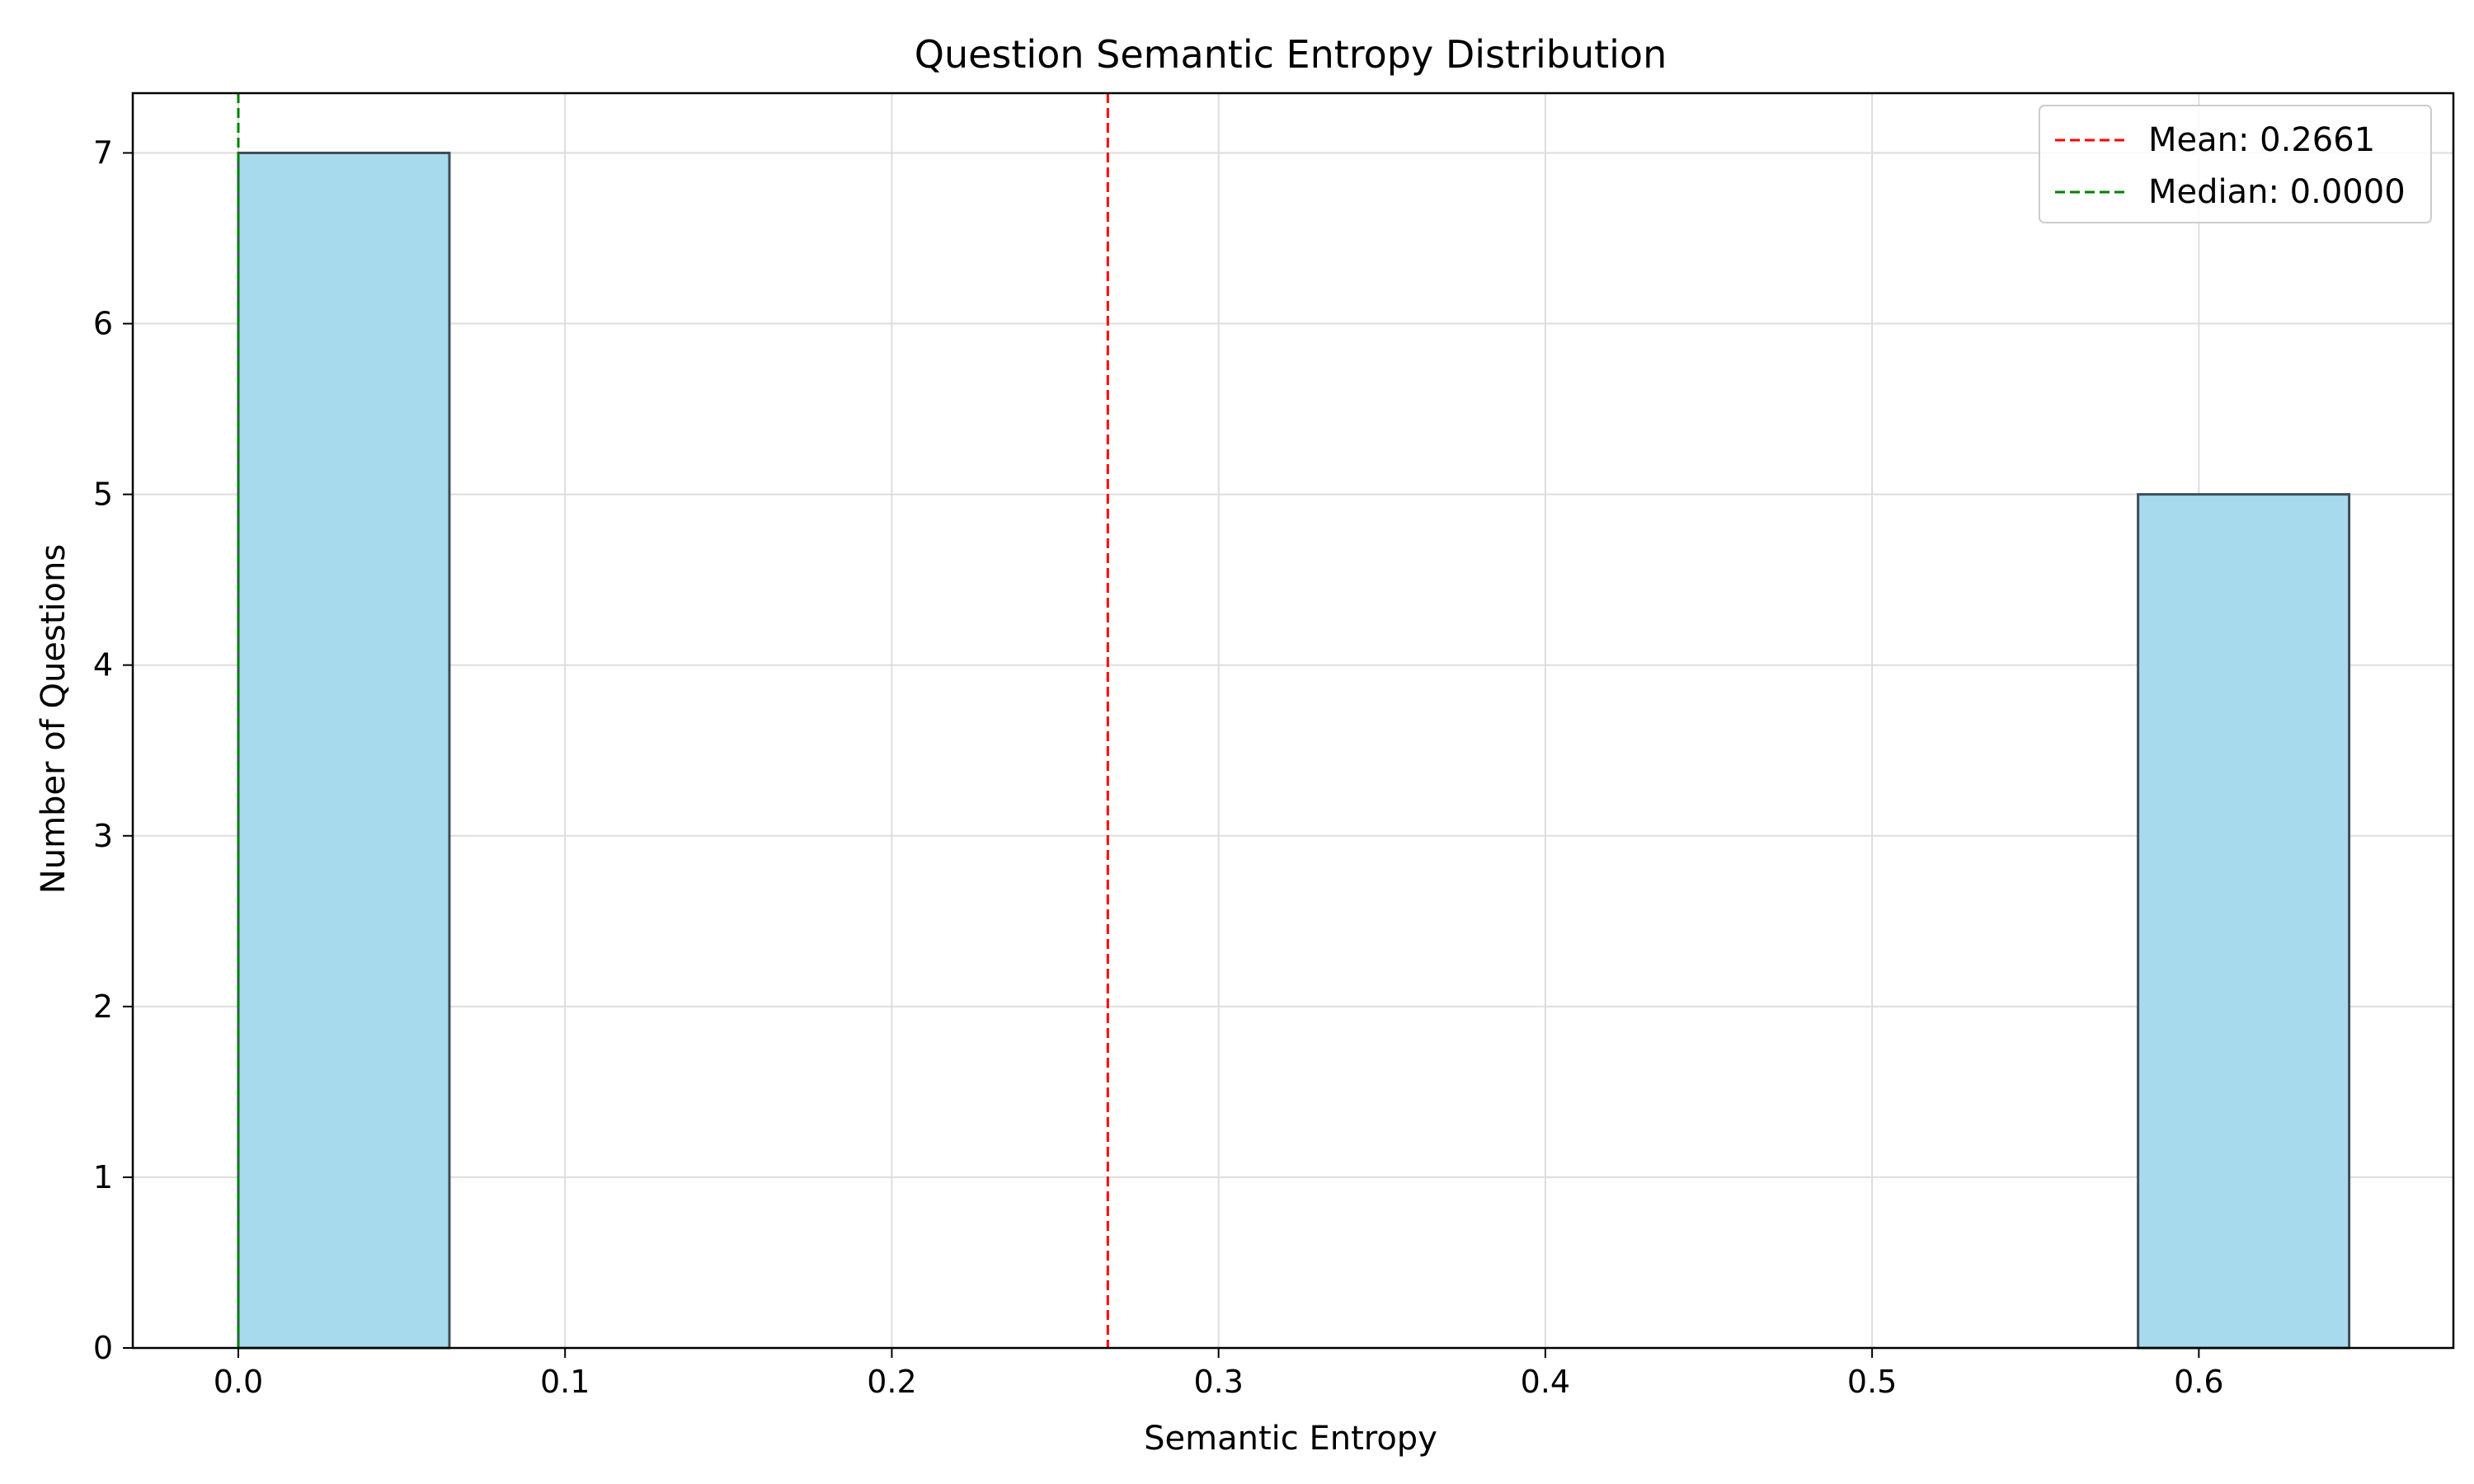  Describe the element at coordinates (103, 152) in the screenshot. I see `y-tick-label: 7` at that location.